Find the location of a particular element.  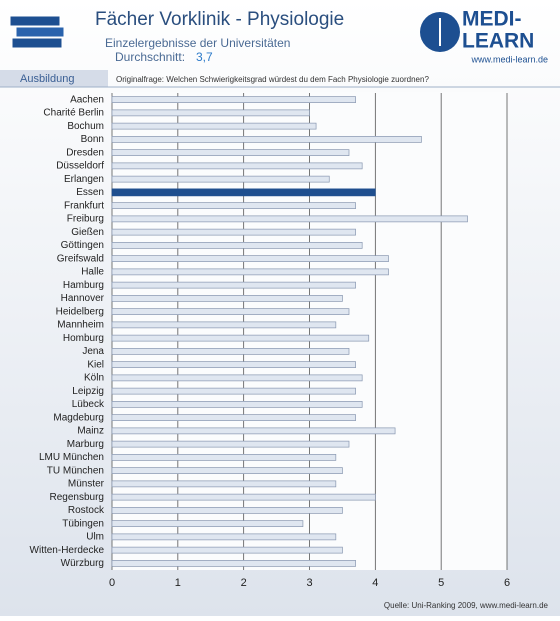

y-tick-label: Bonn is located at coordinates (92, 139).